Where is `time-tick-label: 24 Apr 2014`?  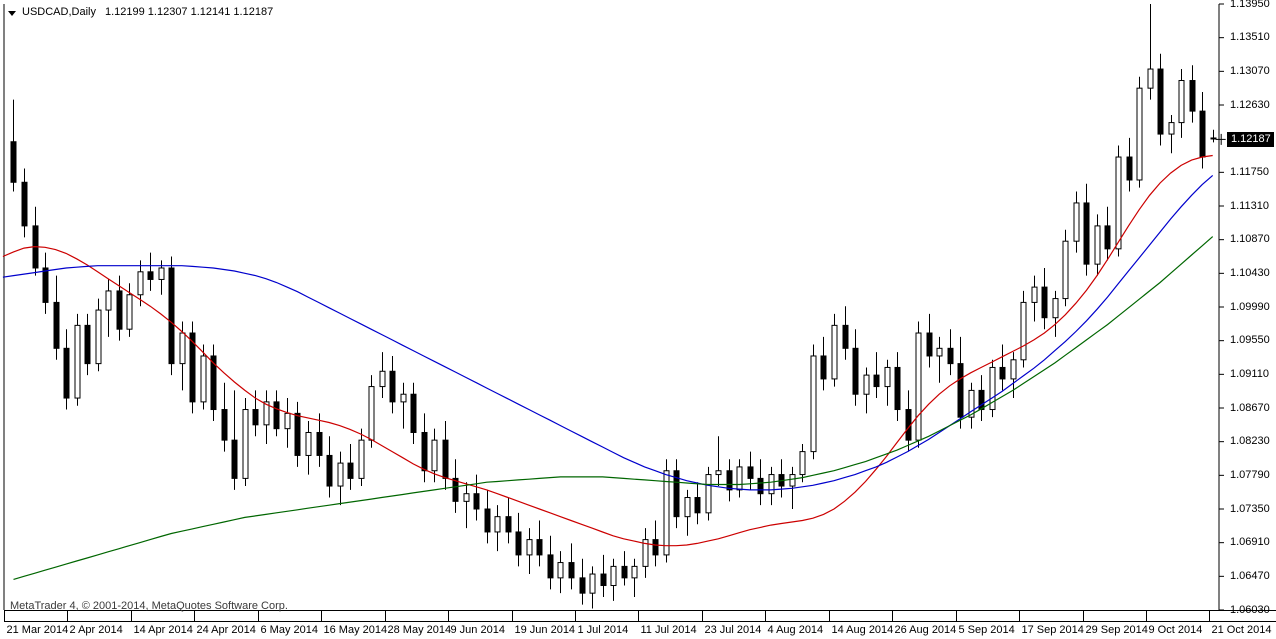 time-tick-label: 24 Apr 2014 is located at coordinates (226, 630).